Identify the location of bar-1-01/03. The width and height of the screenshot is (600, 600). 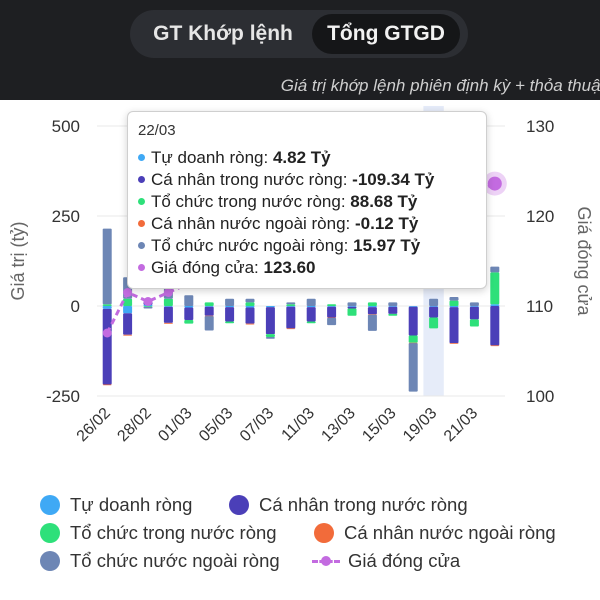
(189, 307).